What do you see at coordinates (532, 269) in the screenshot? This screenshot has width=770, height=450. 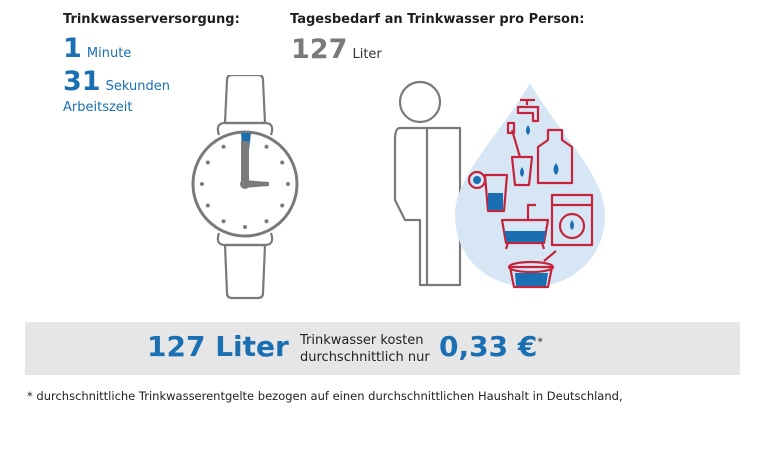 I see `cooking-pot-icon` at bounding box center [532, 269].